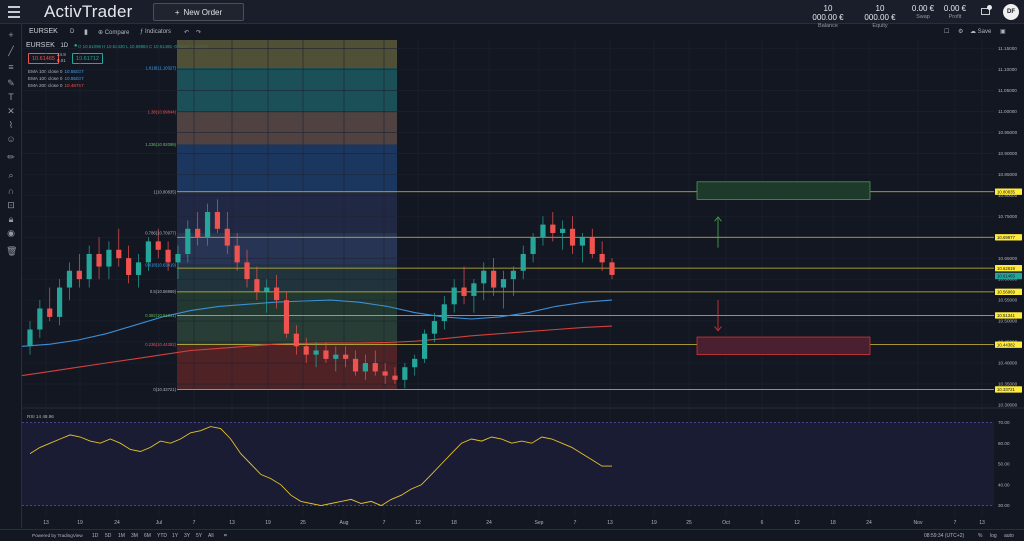  What do you see at coordinates (86, 32) in the screenshot?
I see `candle-style-icon: ▮` at bounding box center [86, 32].